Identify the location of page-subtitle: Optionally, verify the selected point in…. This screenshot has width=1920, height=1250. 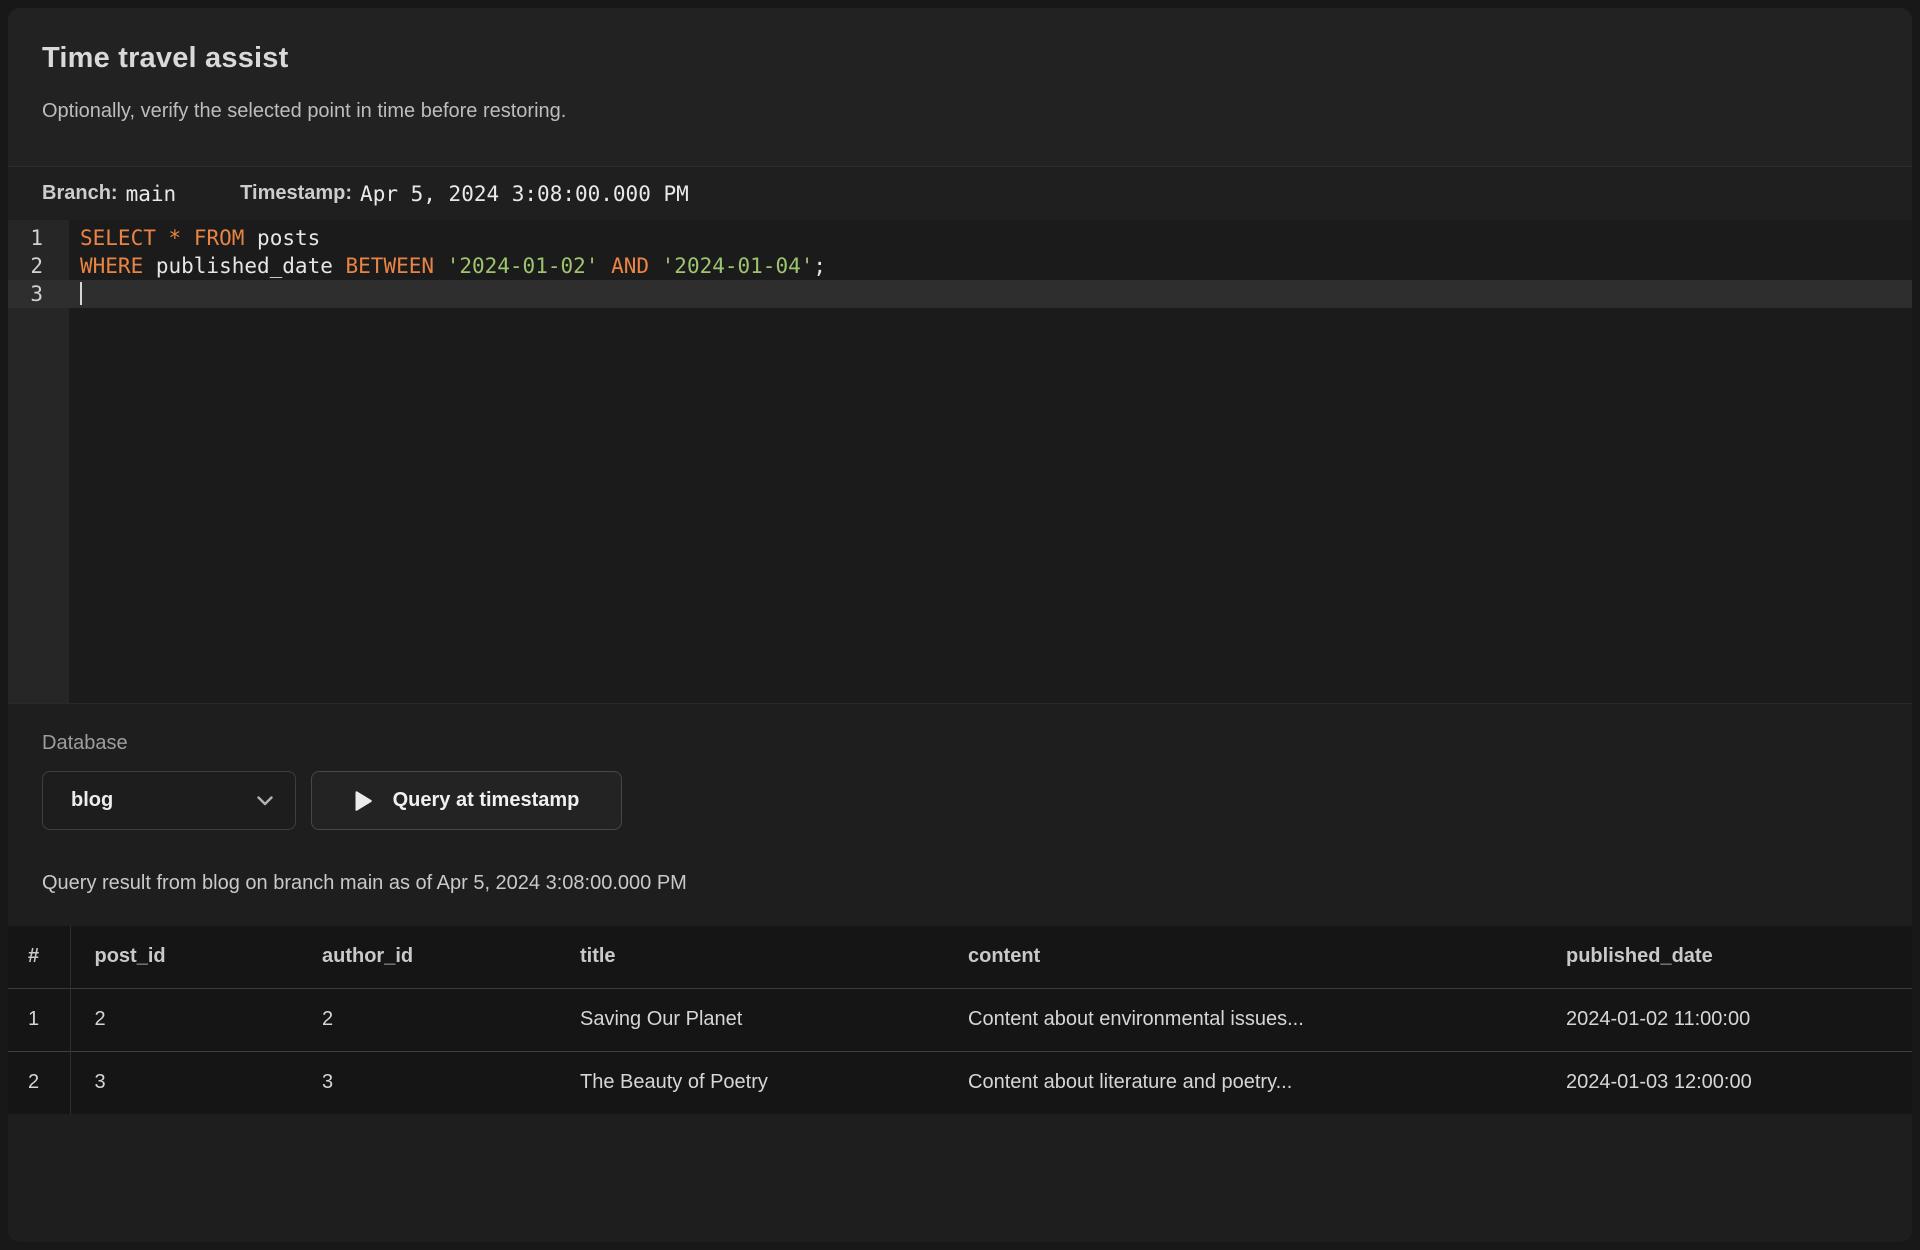
(304, 111).